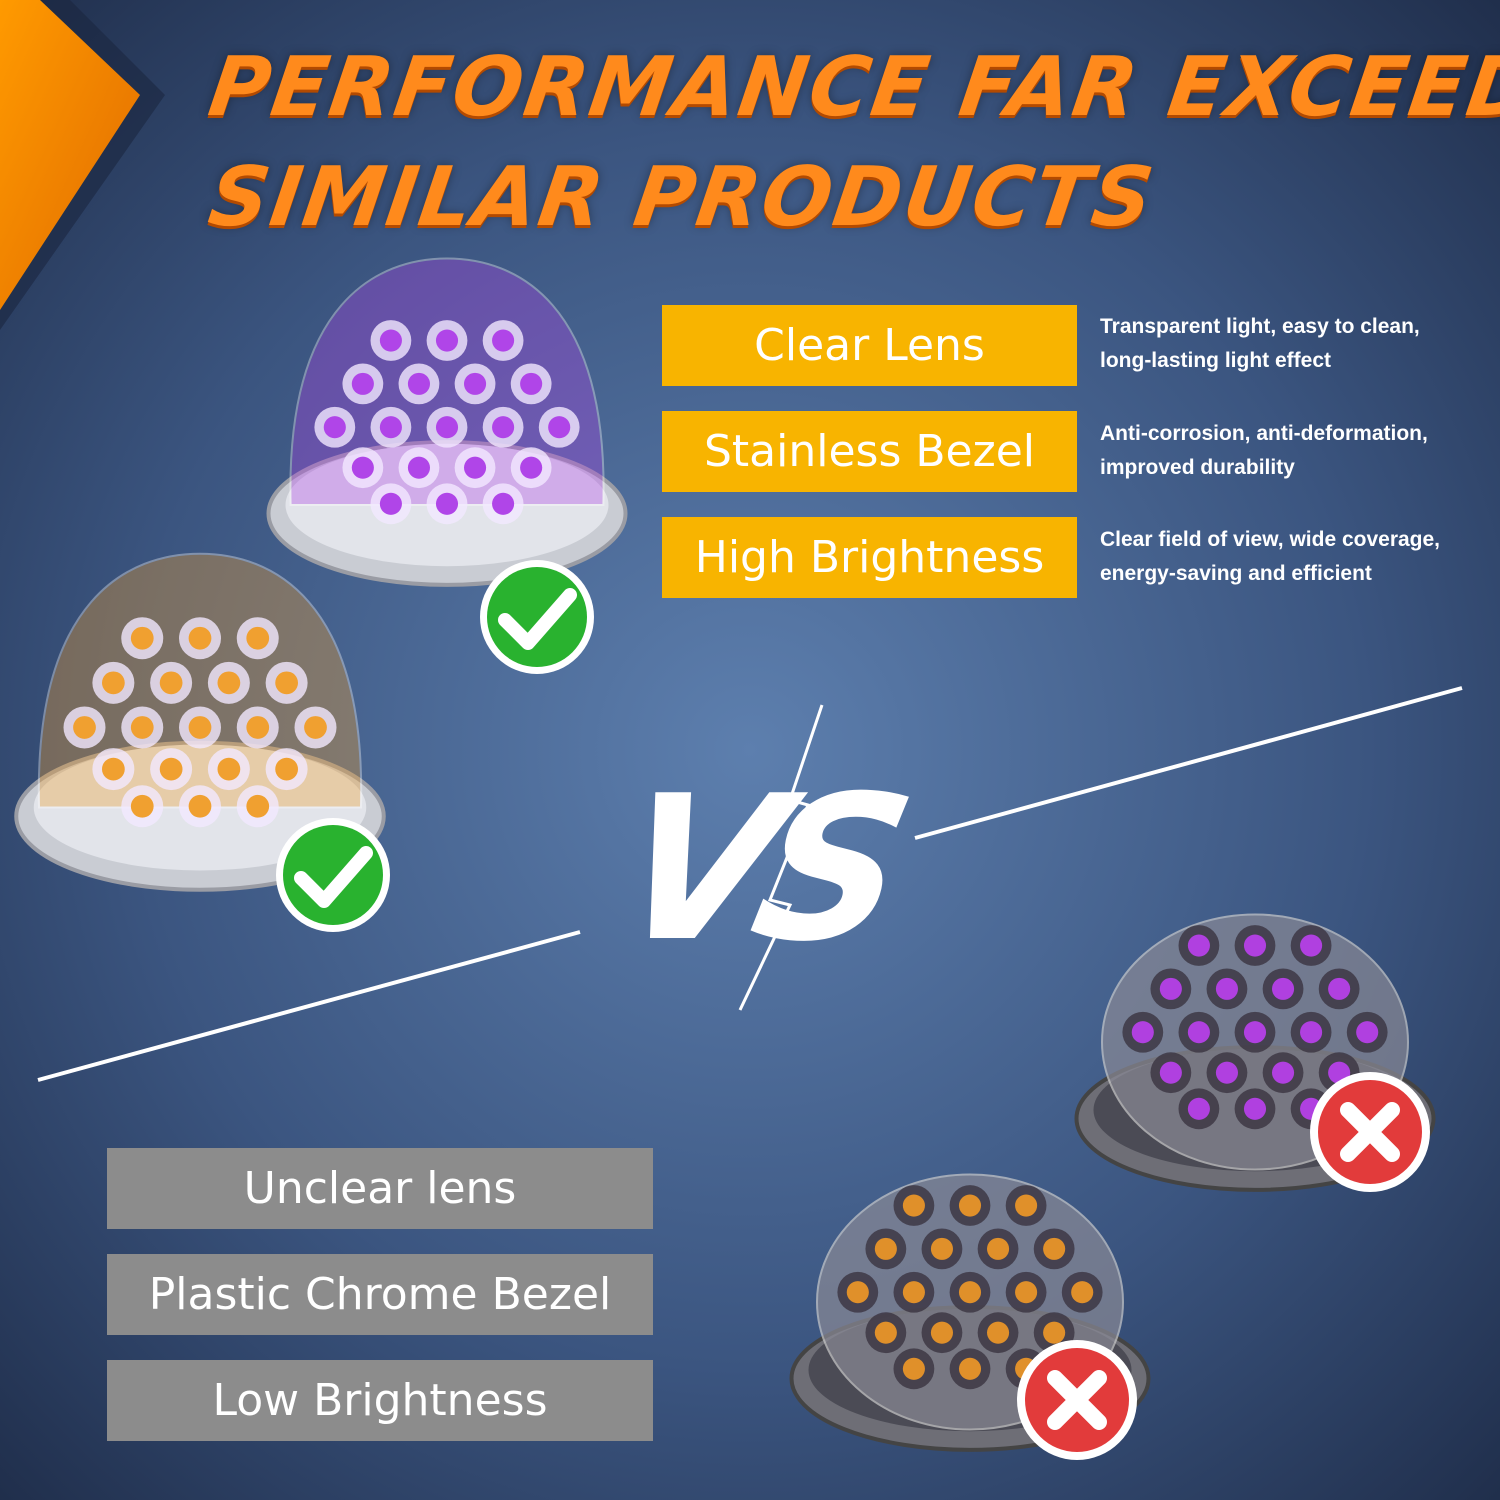 The width and height of the screenshot is (1500, 1500). Describe the element at coordinates (1236, 573) in the screenshot. I see `description-line: energy-saving and efficient` at that location.